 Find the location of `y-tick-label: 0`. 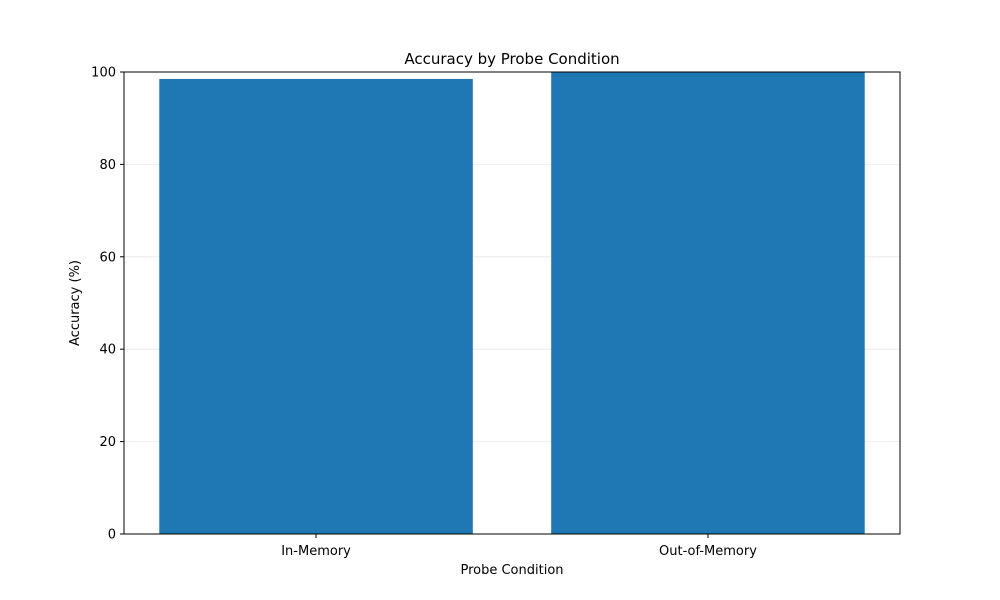

y-tick-label: 0 is located at coordinates (112, 535).